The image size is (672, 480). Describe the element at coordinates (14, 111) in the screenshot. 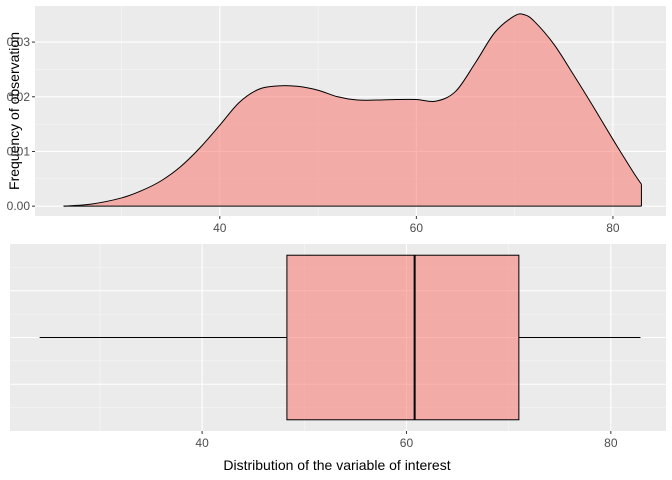

I see `density-y-axis-title: Frequency of observation` at that location.